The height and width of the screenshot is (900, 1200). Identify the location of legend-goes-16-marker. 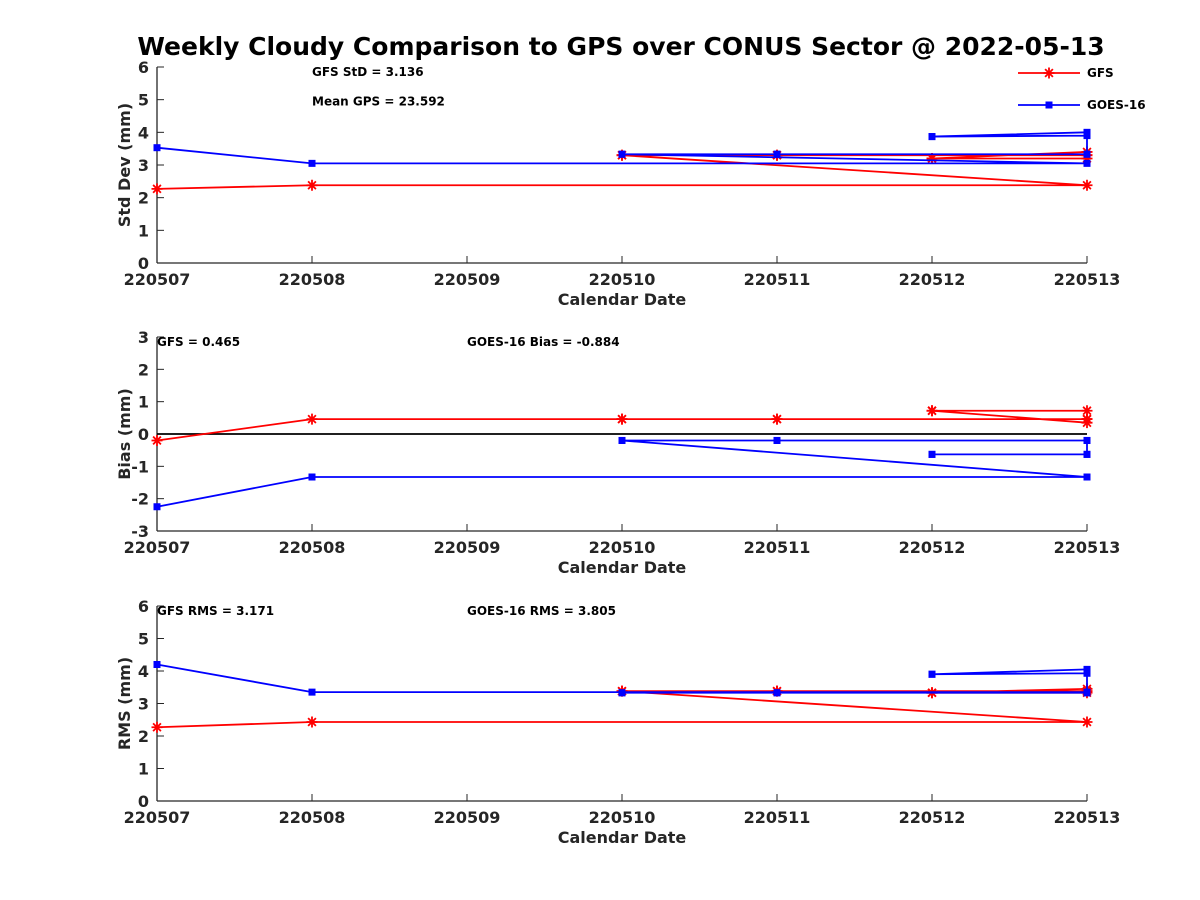
(1049, 105).